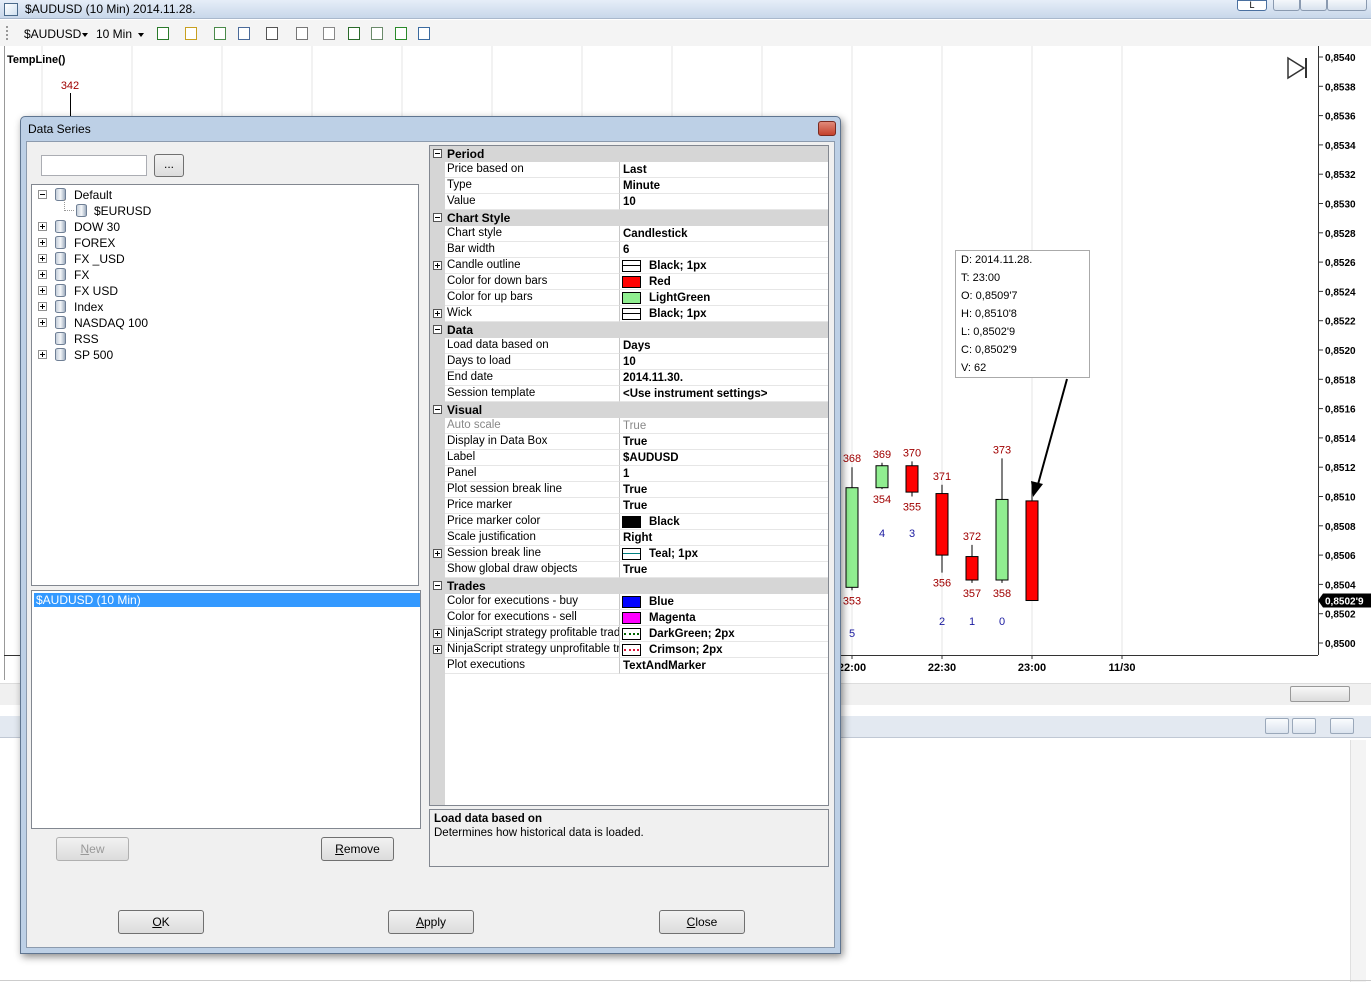  Describe the element at coordinates (95, 243) in the screenshot. I see `tree-node: FOREX` at that location.